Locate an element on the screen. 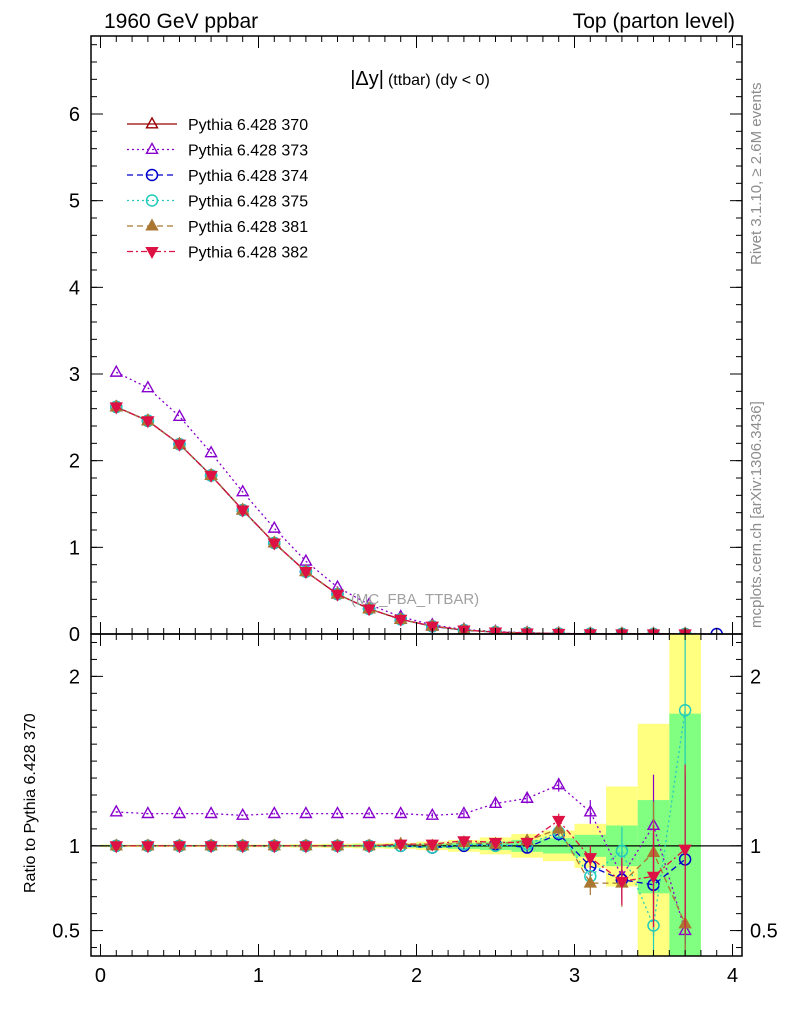  watermark: (MC_FBA_TTBAR) is located at coordinates (415, 599).